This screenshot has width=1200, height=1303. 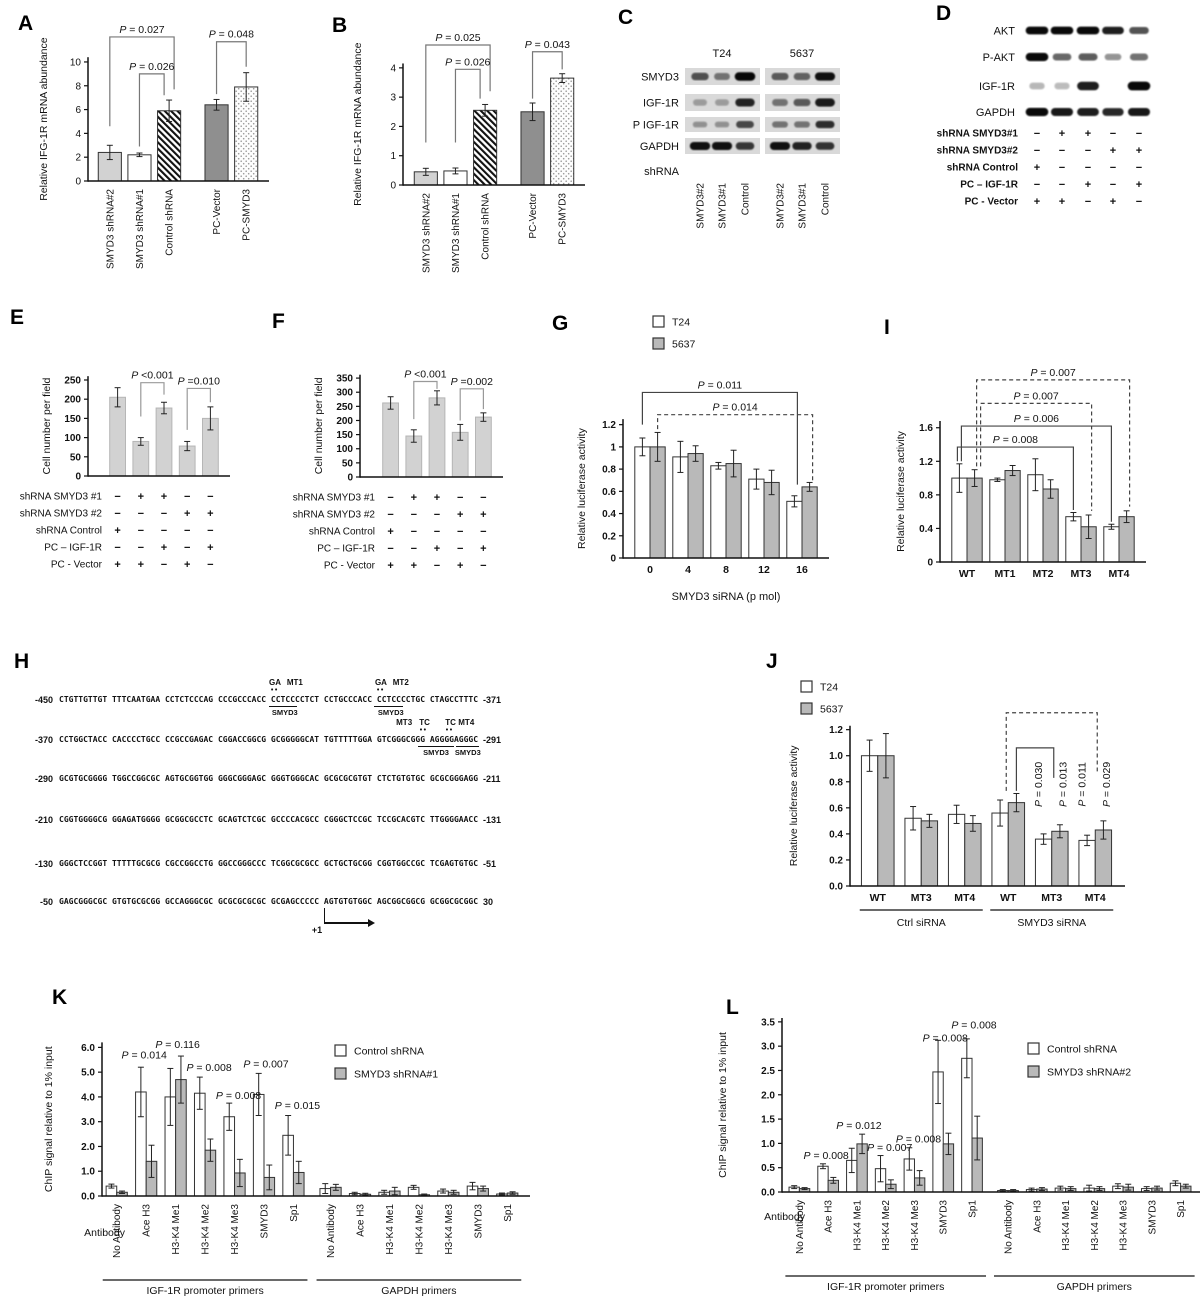 What do you see at coordinates (436, 752) in the screenshot?
I see `smyd3-site-label: SMYD3` at bounding box center [436, 752].